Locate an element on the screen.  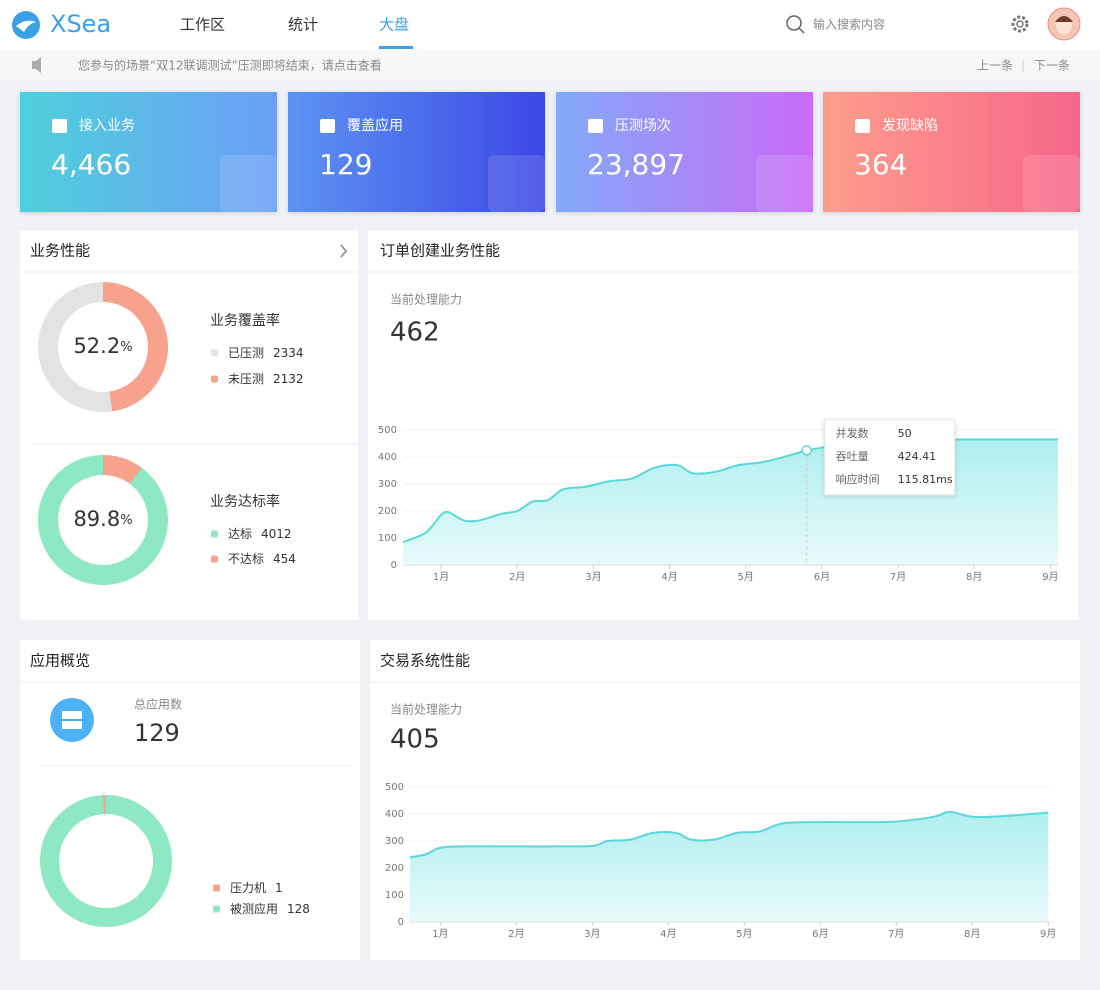
stat-label: 压测场次 is located at coordinates (643, 126).